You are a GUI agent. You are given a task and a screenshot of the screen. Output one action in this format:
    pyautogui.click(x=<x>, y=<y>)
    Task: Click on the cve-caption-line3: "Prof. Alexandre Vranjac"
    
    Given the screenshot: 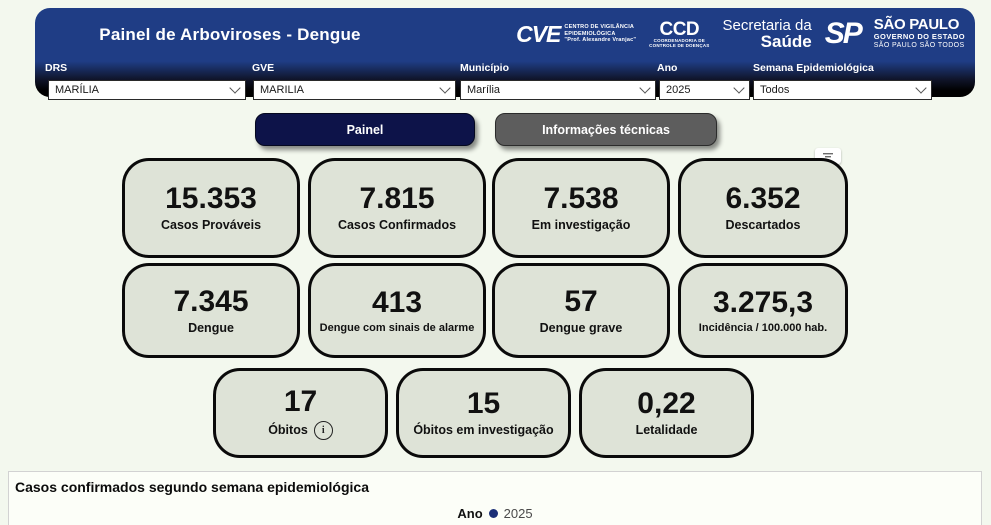 What is the action you would take?
    pyautogui.click(x=600, y=40)
    